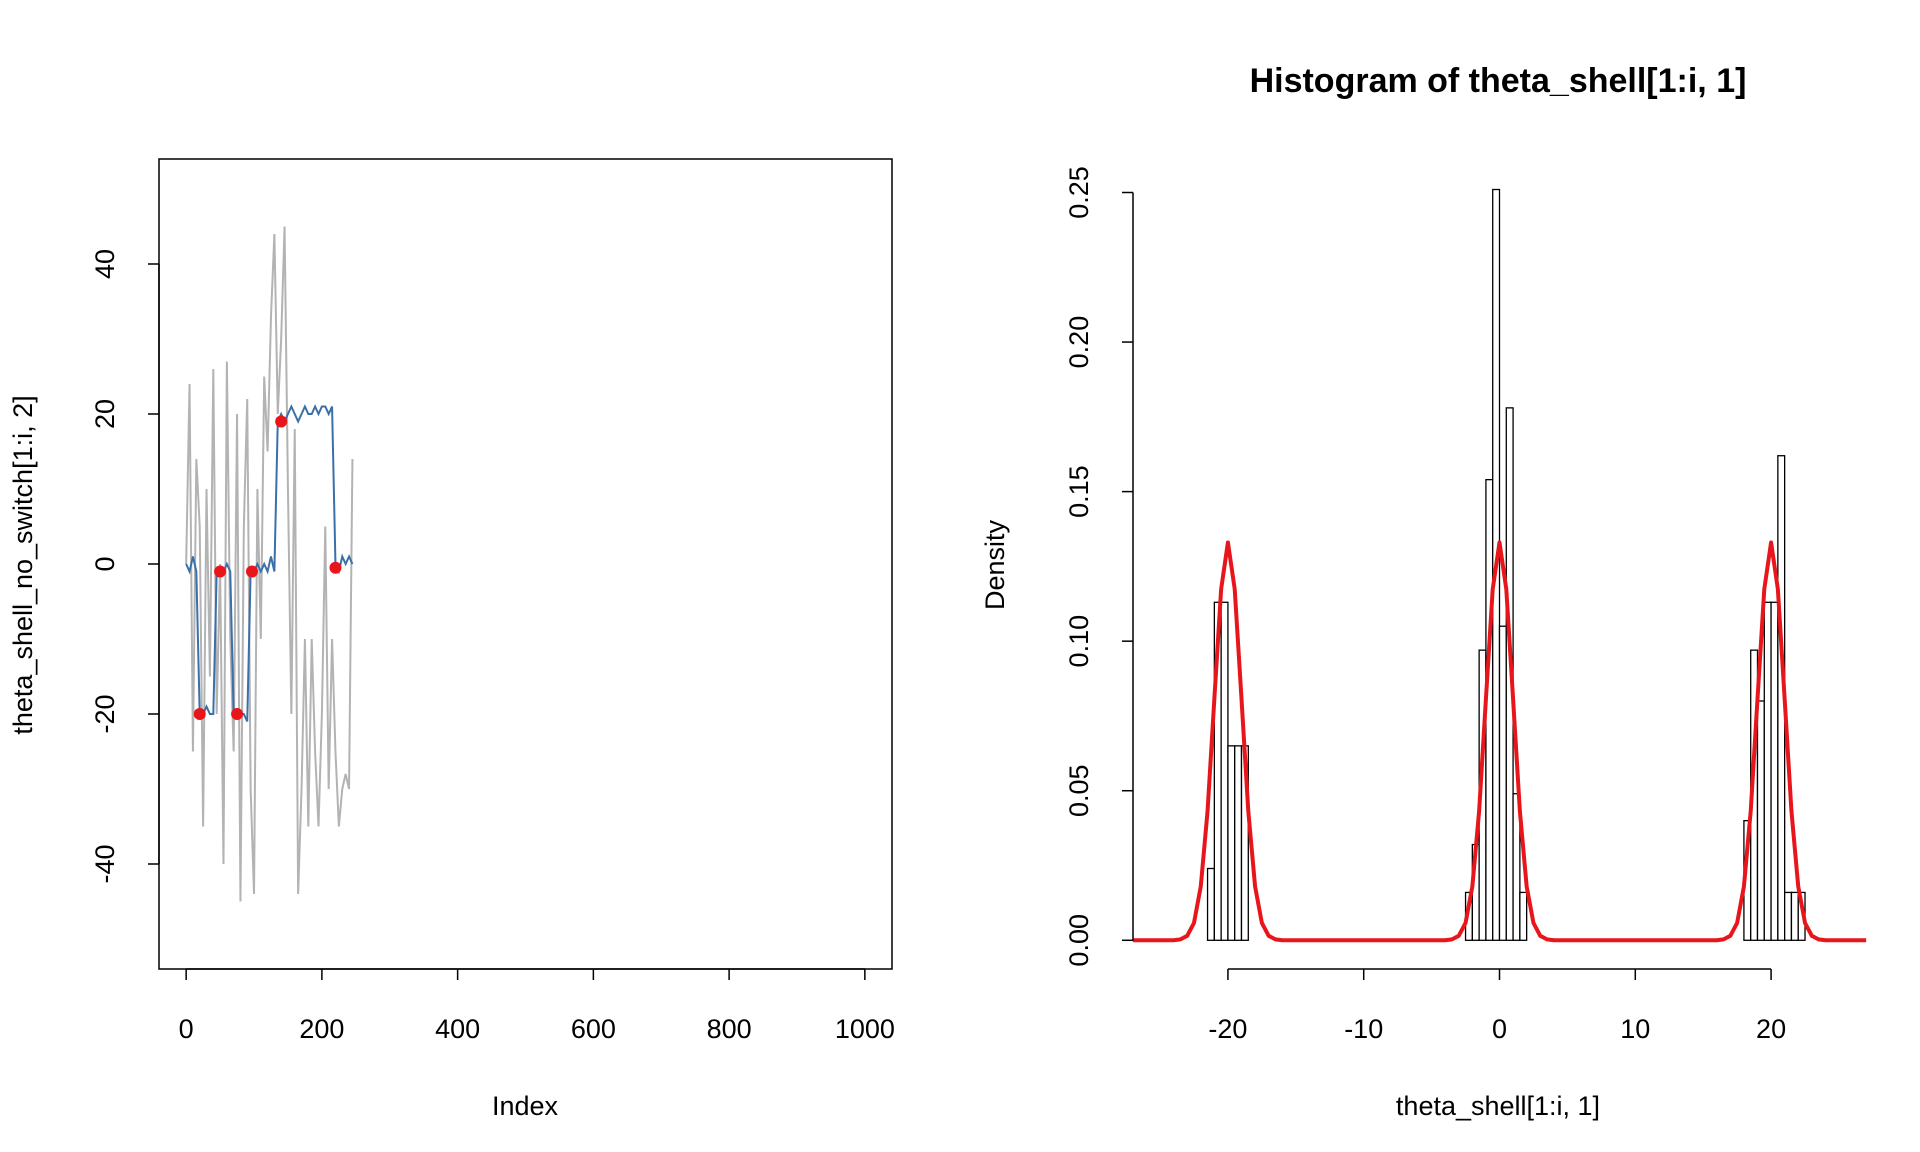  I want to click on x-tick-label: -20, so click(1227, 1029).